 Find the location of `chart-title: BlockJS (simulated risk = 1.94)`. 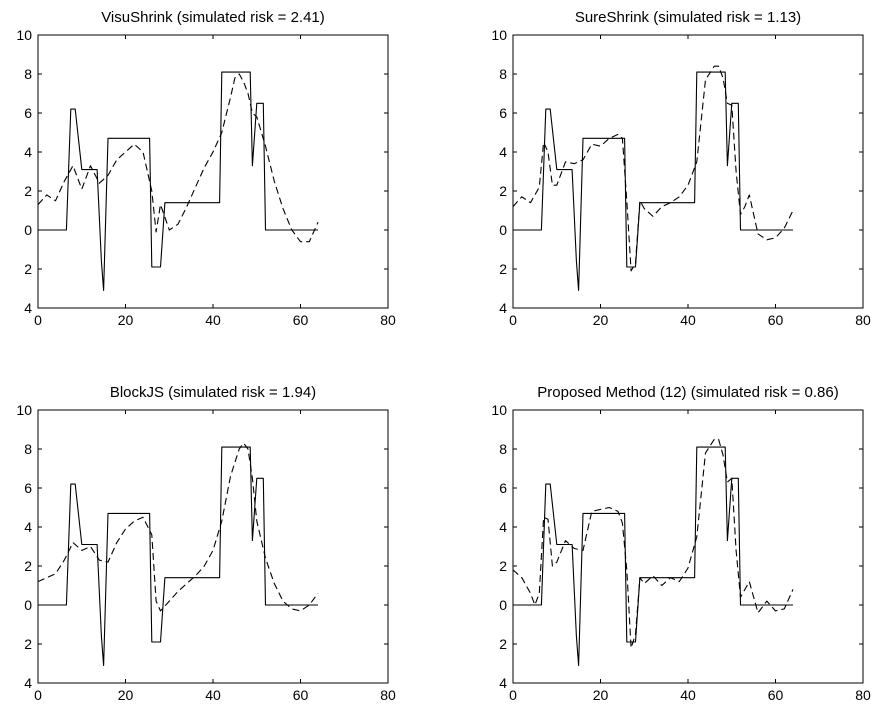

chart-title: BlockJS (simulated risk = 1.94) is located at coordinates (213, 392).